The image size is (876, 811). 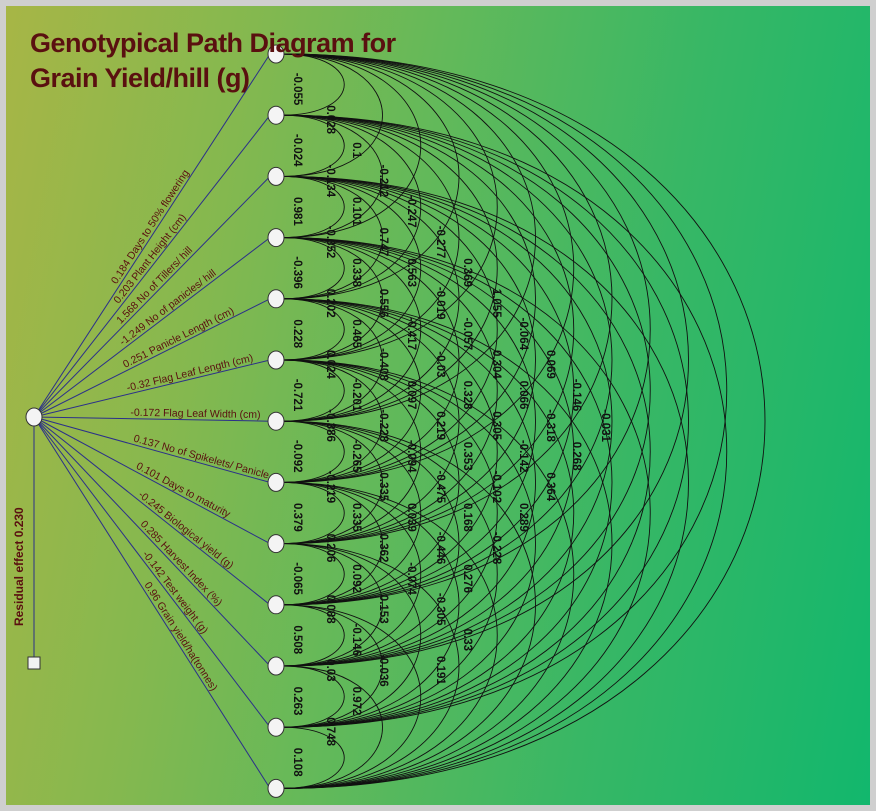 I want to click on correlation-value: 0.563, so click(x=411, y=272).